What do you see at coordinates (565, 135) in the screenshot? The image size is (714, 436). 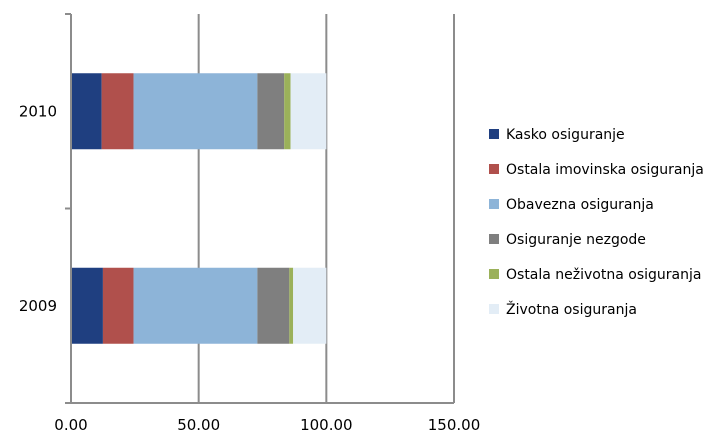 I see `legend-label: Kasko osiguranje` at bounding box center [565, 135].